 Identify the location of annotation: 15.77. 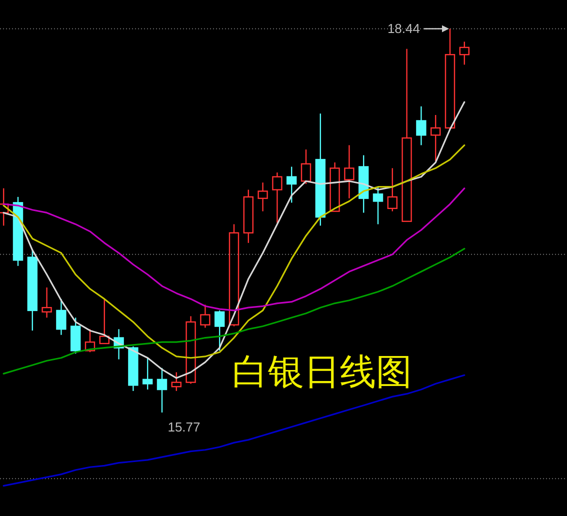
(184, 427).